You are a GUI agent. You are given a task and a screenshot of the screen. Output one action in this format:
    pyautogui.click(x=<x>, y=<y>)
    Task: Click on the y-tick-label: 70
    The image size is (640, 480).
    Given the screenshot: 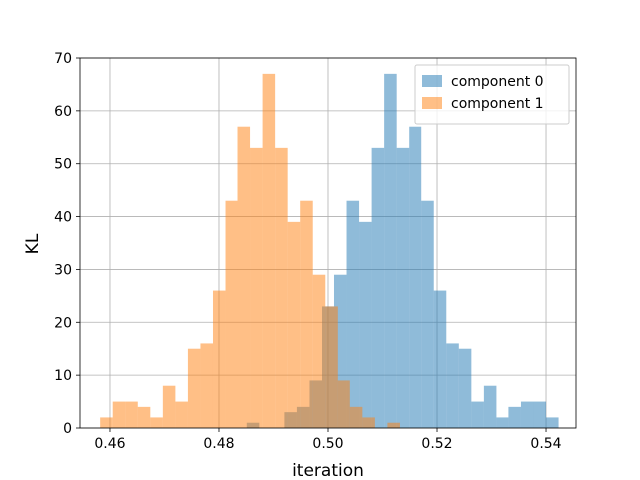 What is the action you would take?
    pyautogui.click(x=63, y=59)
    